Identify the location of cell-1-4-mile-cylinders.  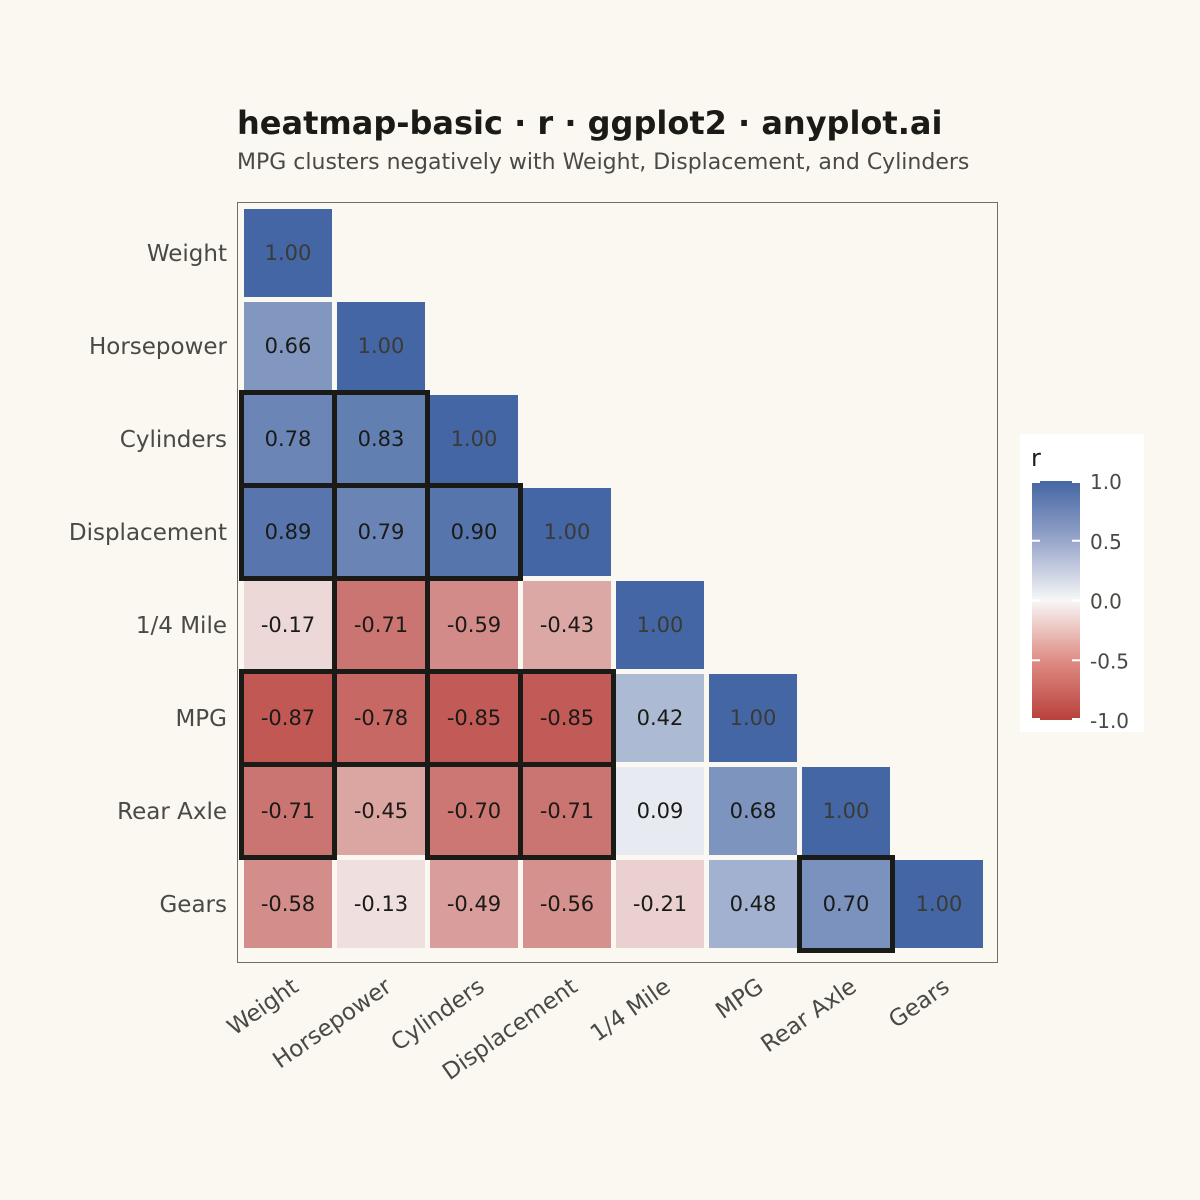
(474, 625).